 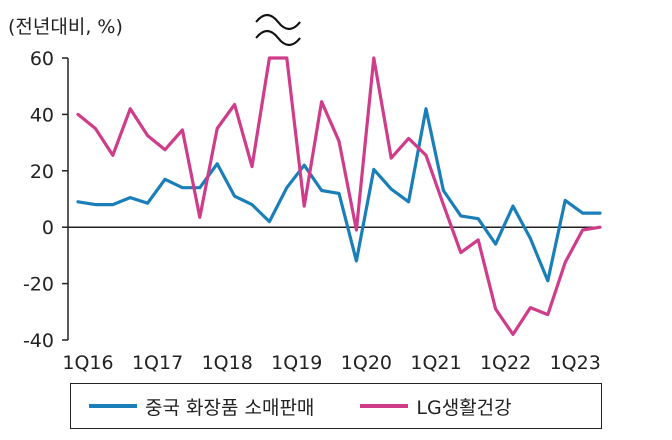 I want to click on legend-item-china-cosmetics: 중국 화장품 소매판매, so click(x=201, y=406).